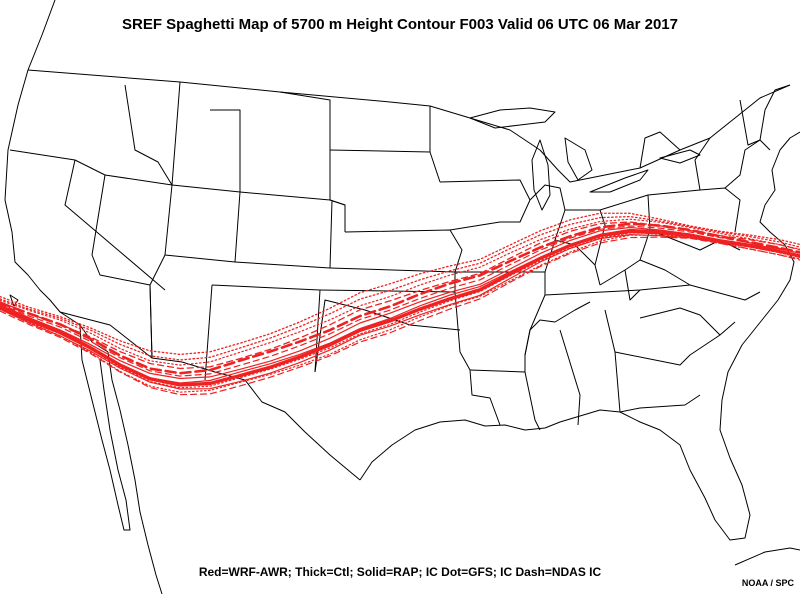 This screenshot has height=594, width=800. Describe the element at coordinates (578, 159) in the screenshot. I see `lake-huron` at that location.